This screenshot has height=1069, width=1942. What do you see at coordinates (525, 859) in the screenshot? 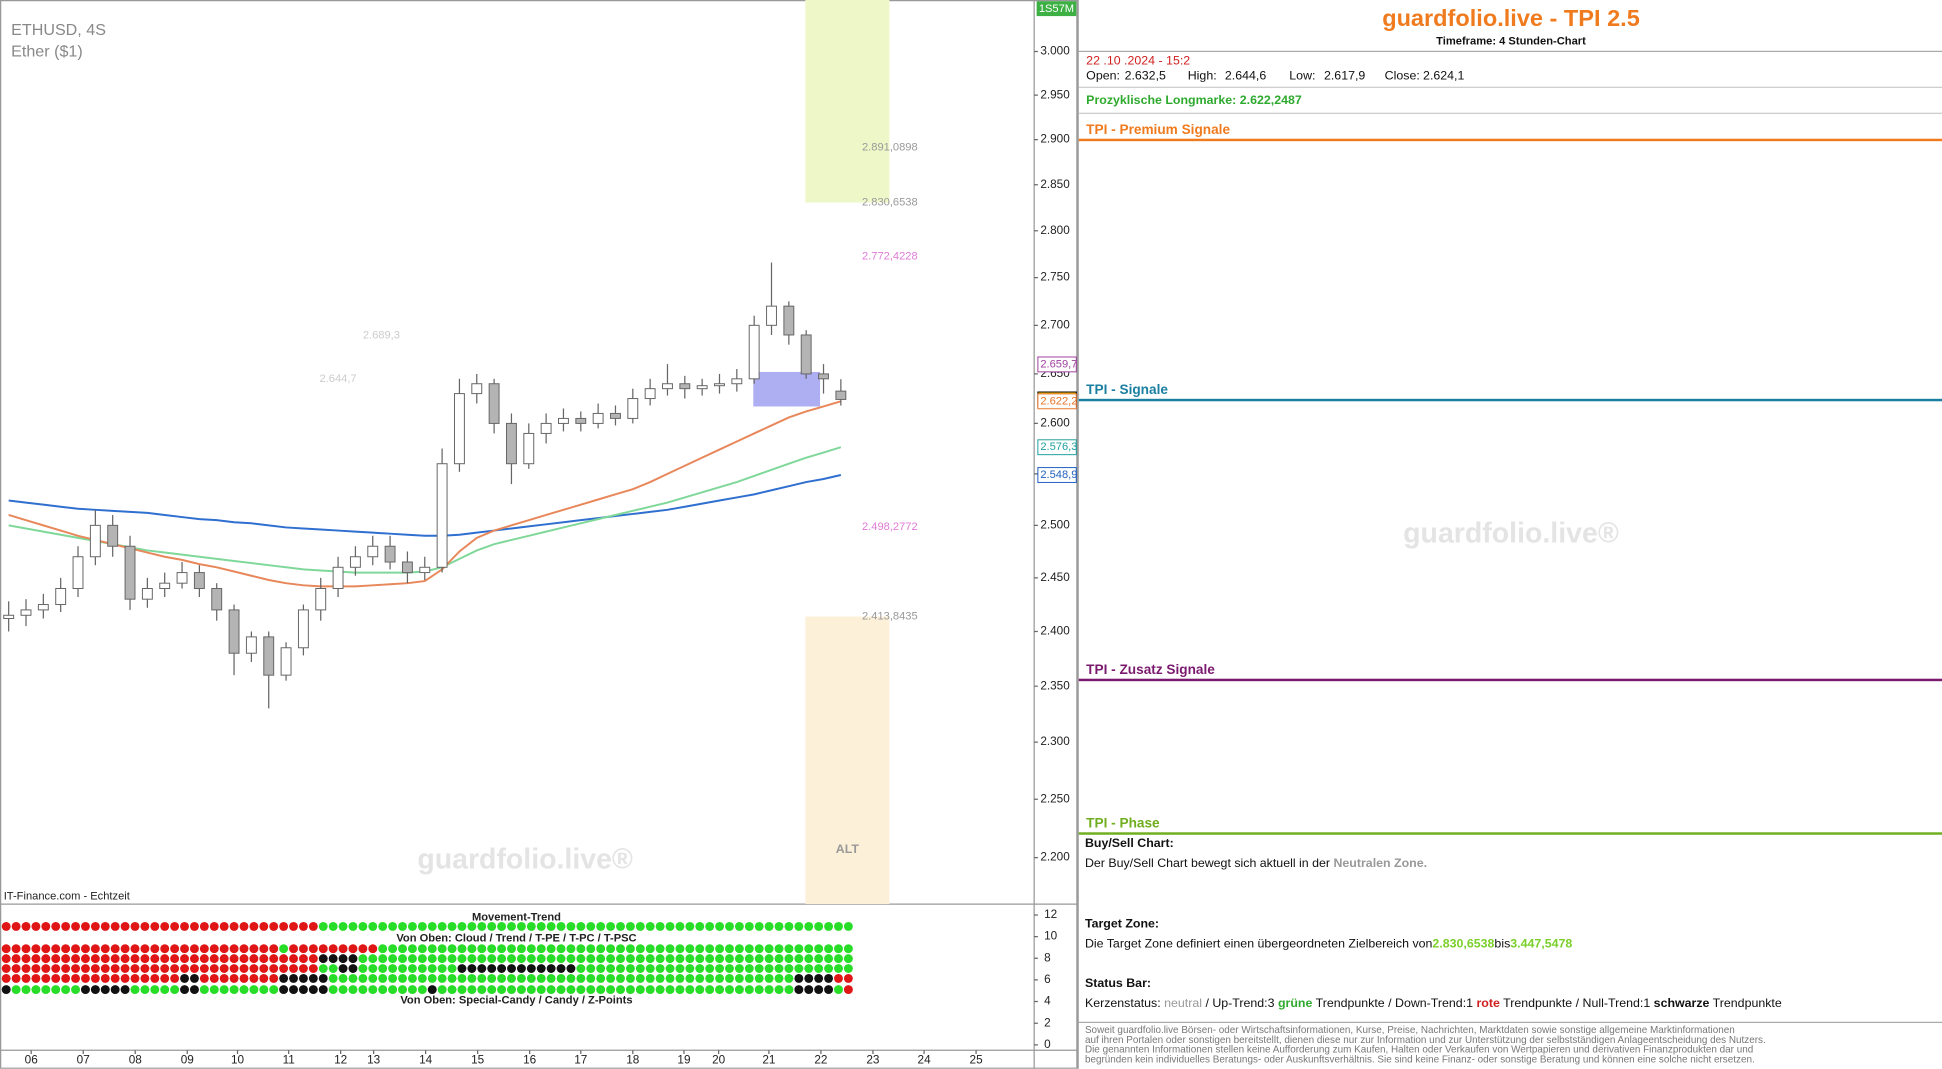
I see `watermark: guardfolio.live®` at bounding box center [525, 859].